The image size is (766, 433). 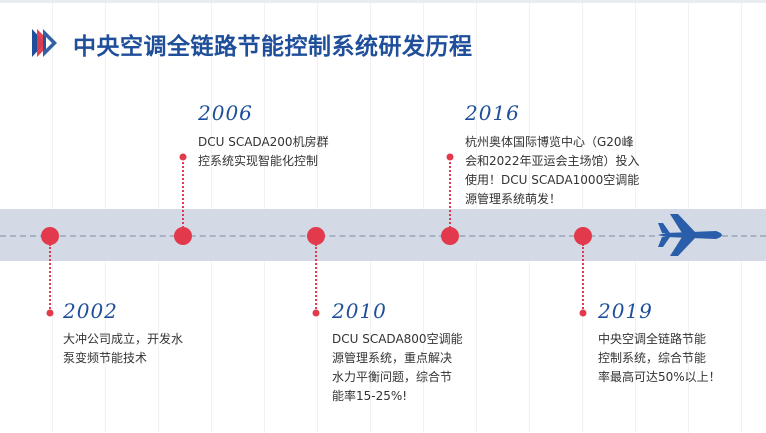 I want to click on description-line: 源管理系统萌发！, so click(x=513, y=199).